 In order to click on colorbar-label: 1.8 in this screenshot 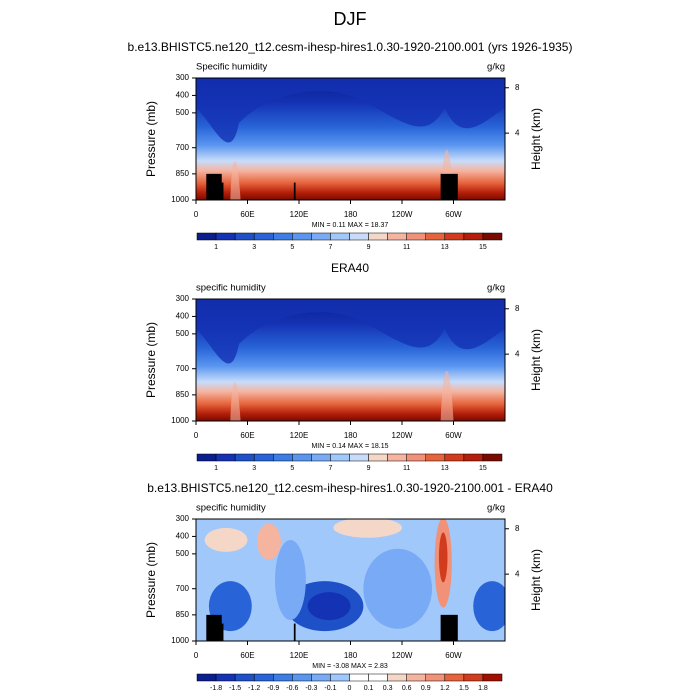, I will do `click(483, 688)`.